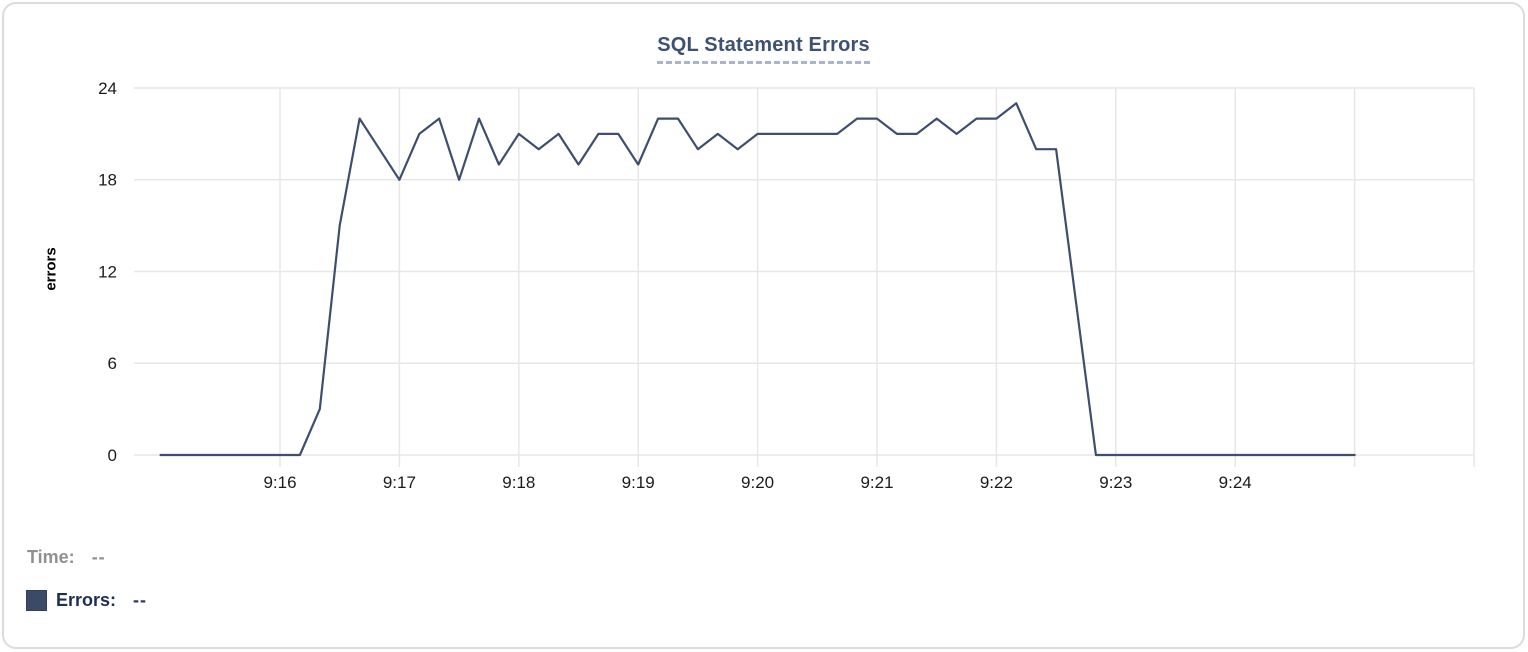  I want to click on x-tick-label: 9:20, so click(757, 482).